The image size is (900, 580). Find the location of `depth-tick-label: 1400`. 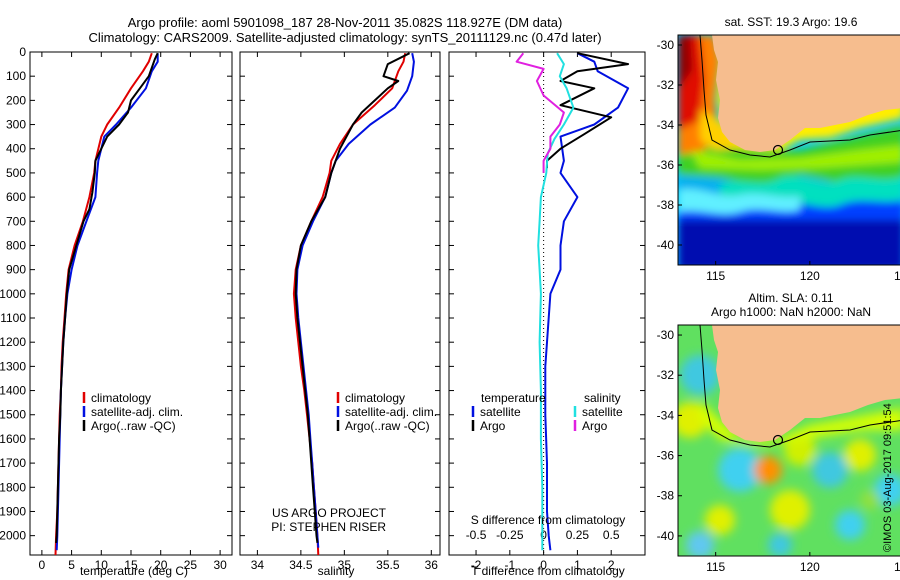

depth-tick-label: 1400 is located at coordinates (13, 391).